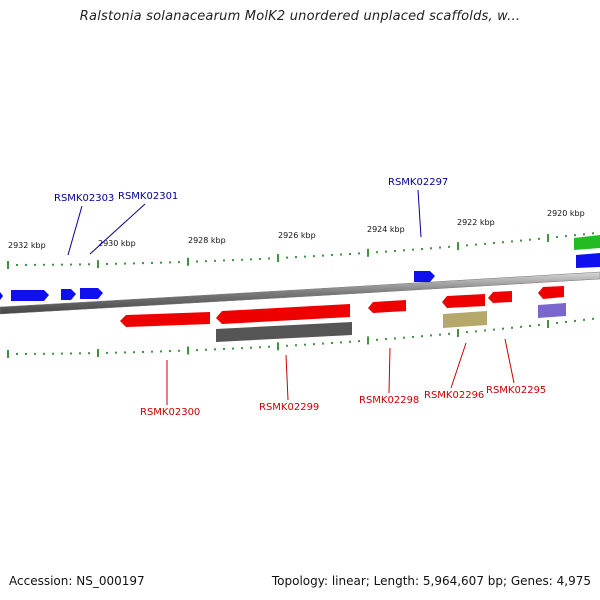 Image resolution: width=600 pixels, height=600 pixels. I want to click on tick-label-2922: 2922 kbp, so click(476, 222).